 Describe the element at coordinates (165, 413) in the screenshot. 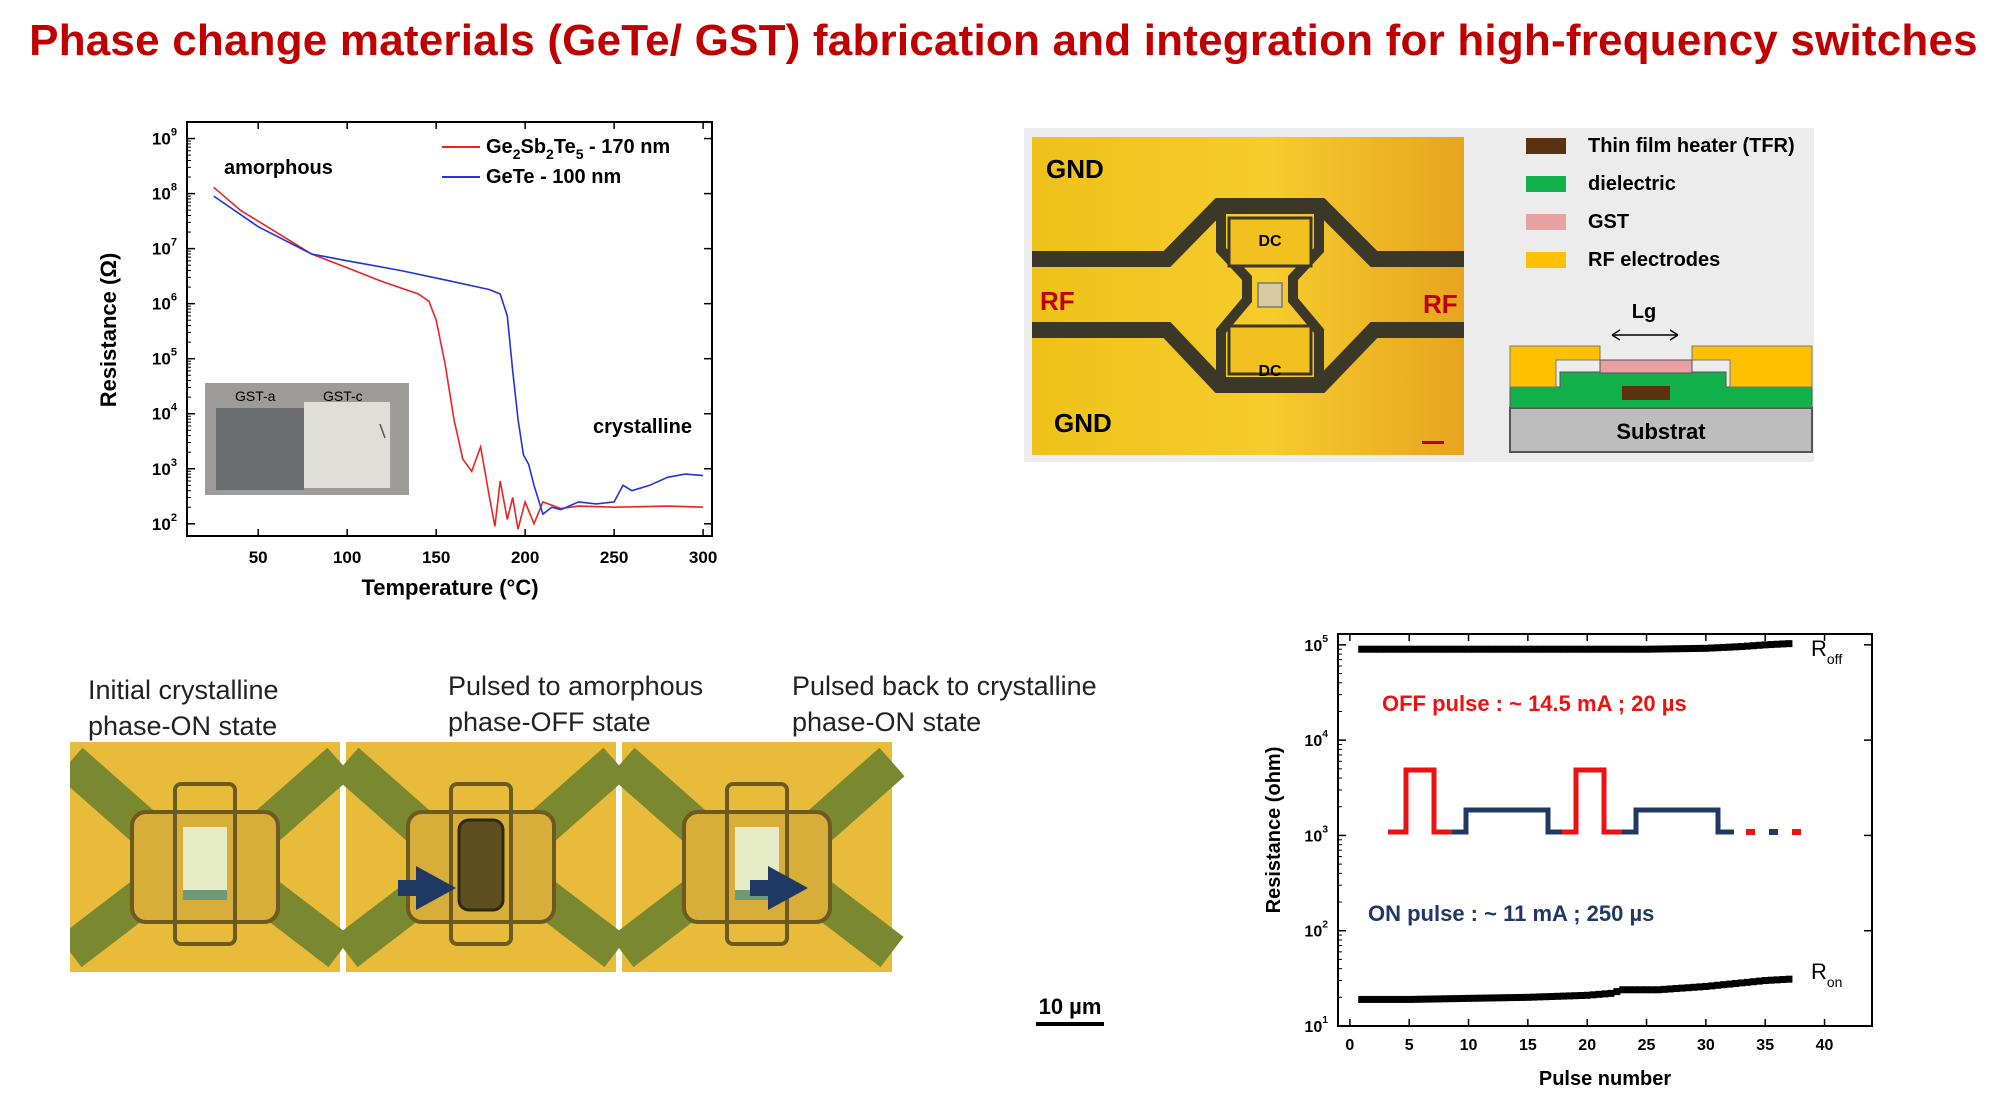

I see `chart1-y-tick-label: 10⁴` at that location.